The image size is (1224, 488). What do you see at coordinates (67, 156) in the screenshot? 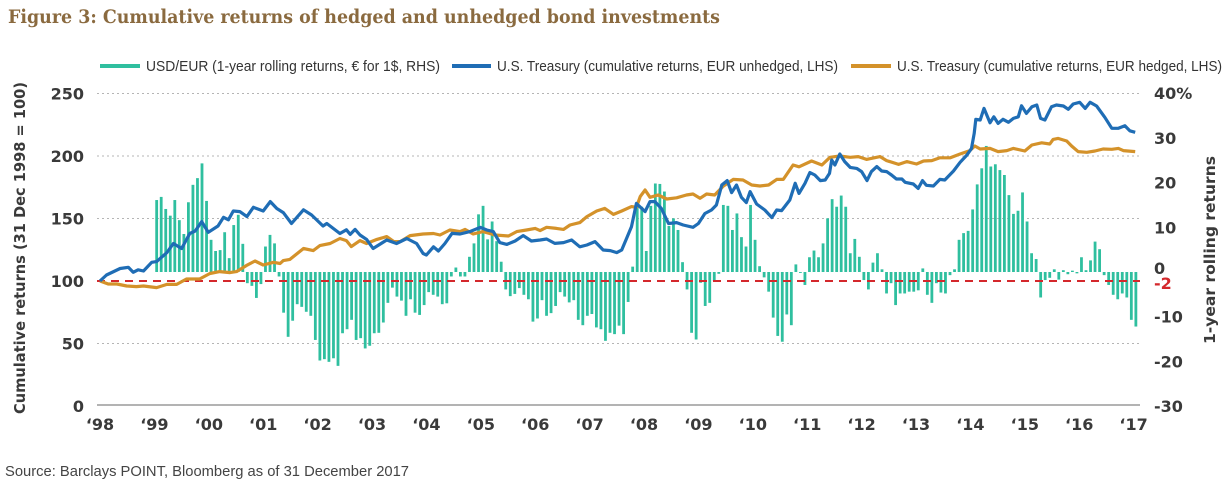
I see `left-tick-label: 200` at bounding box center [67, 156].